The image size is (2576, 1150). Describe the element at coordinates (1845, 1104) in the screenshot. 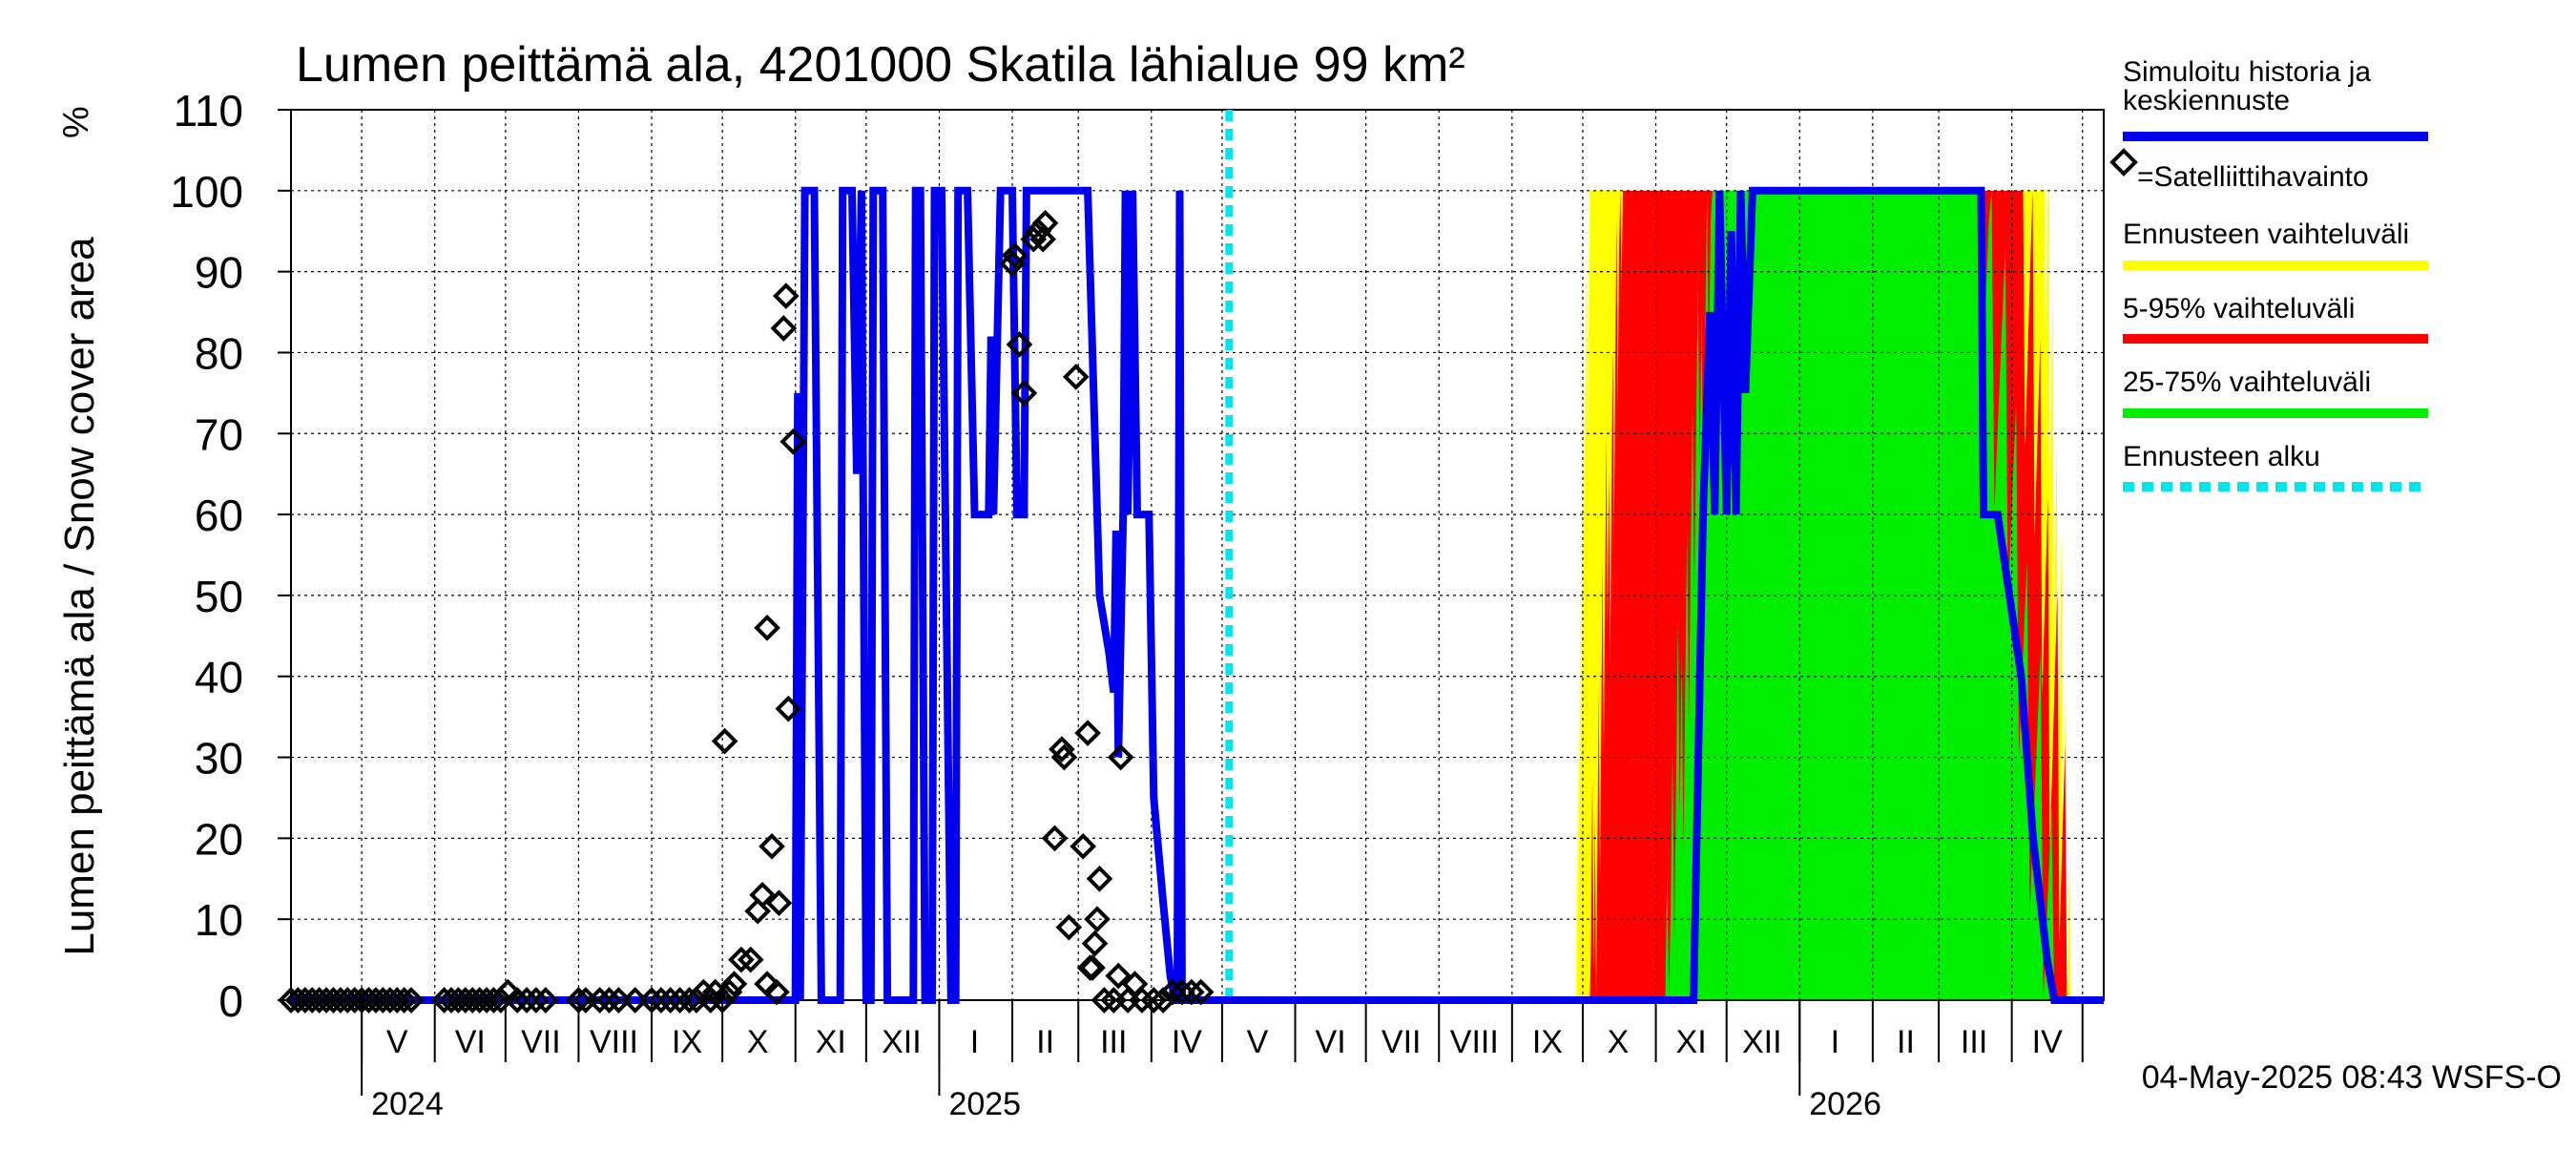

I see `year-label: 2026` at that location.